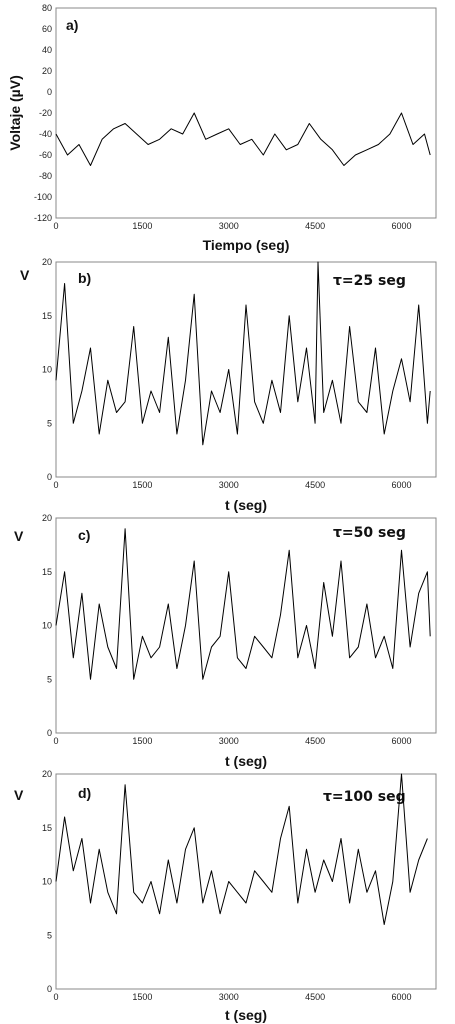 This screenshot has height=1024, width=455. What do you see at coordinates (142, 997) in the screenshot?
I see `chart-d-xtick-label: 1500` at bounding box center [142, 997].